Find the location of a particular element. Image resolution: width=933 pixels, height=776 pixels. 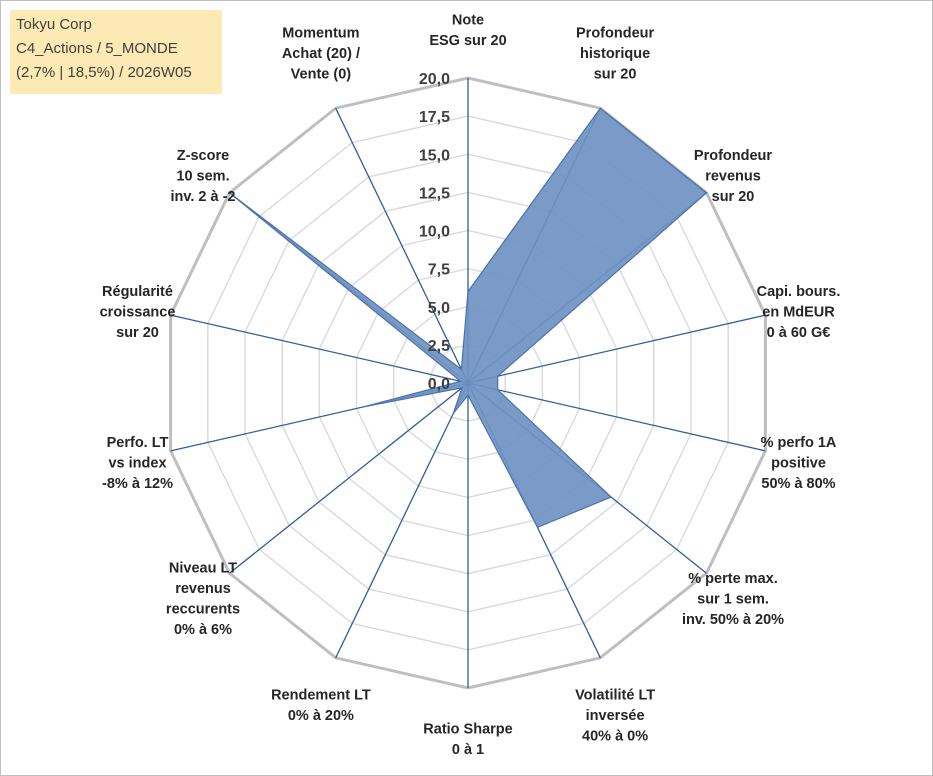

axis-label-1-line-1: historique is located at coordinates (615, 54).